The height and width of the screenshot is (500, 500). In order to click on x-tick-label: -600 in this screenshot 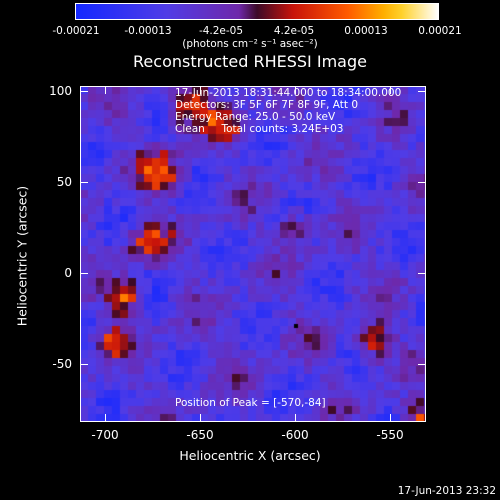, I will do `click(295, 435)`.